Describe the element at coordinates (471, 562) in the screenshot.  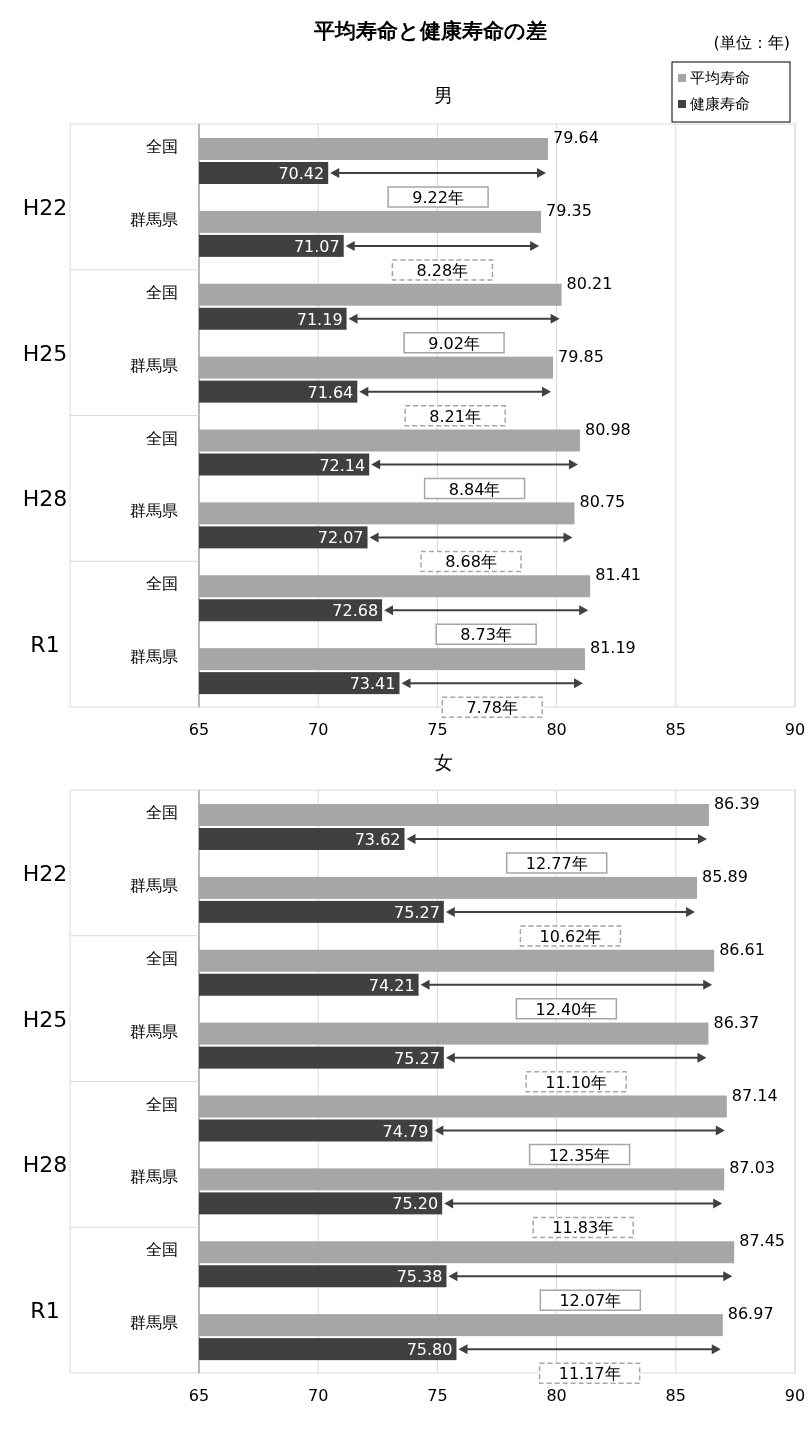
I see `annotation: 8.68年` at that location.